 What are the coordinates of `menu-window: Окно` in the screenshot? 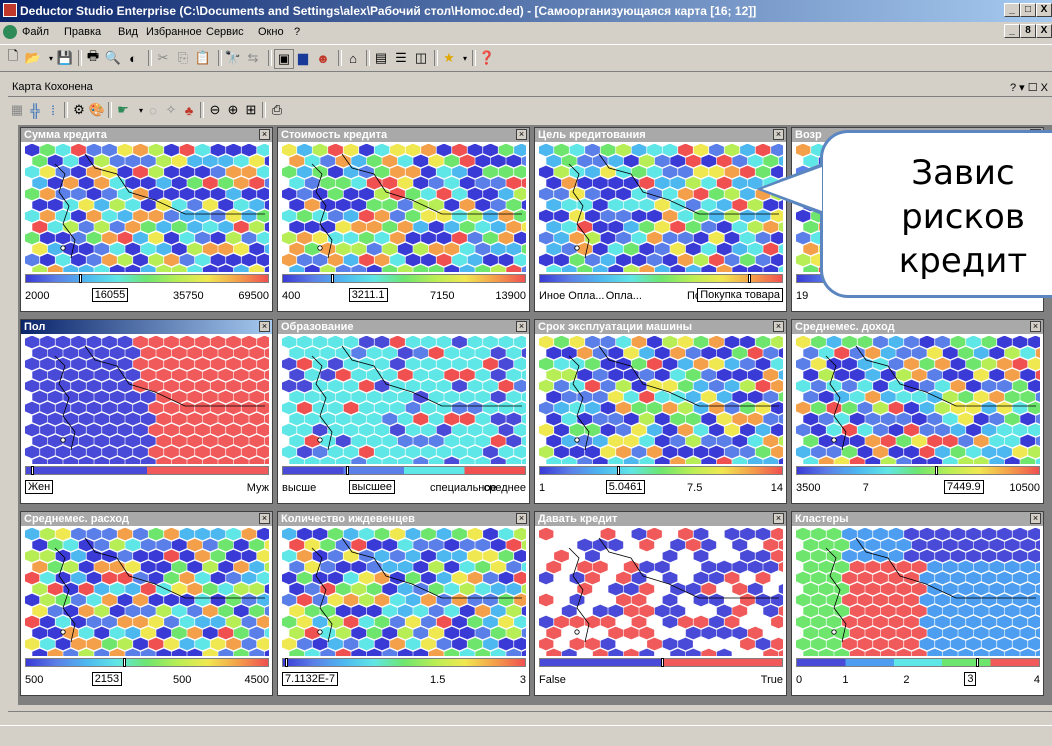 It's located at (271, 32).